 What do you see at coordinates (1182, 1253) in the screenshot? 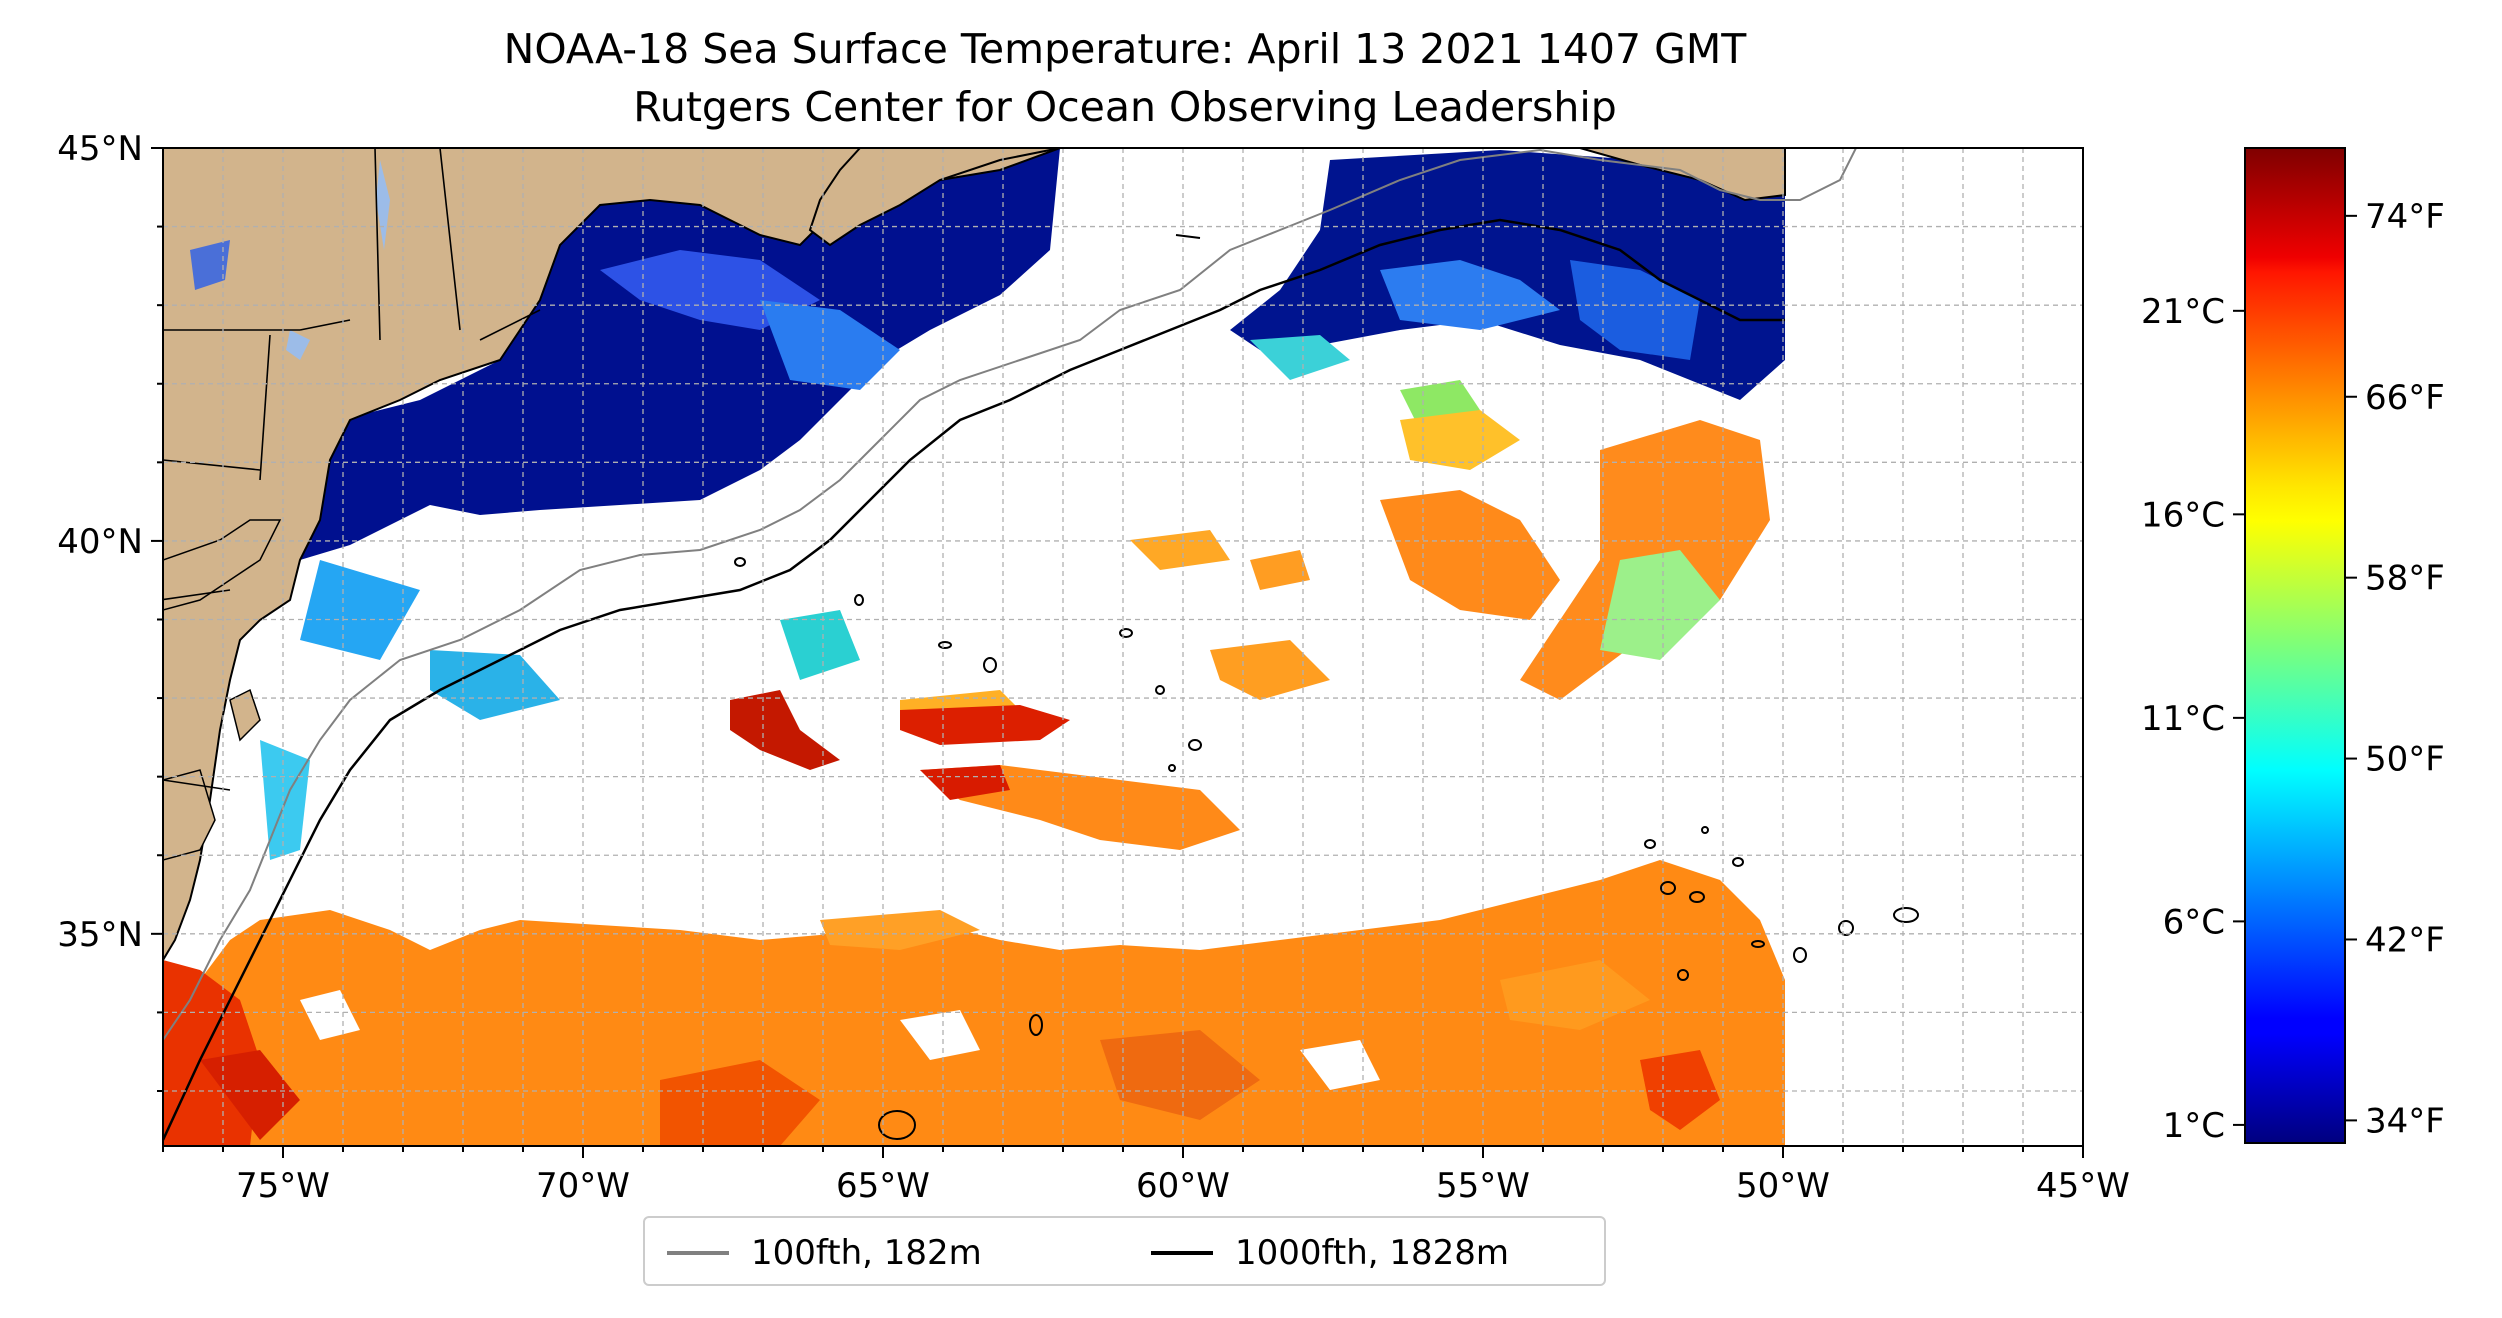
I see `legend-swatch-black` at bounding box center [1182, 1253].